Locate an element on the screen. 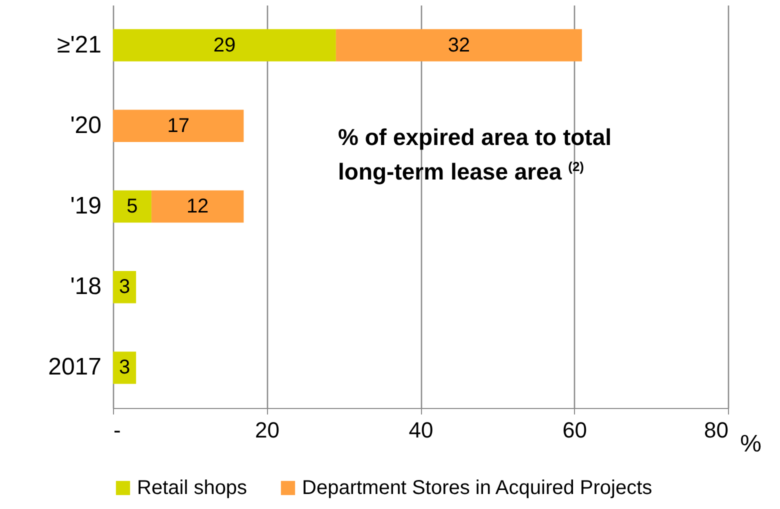 This screenshot has height=509, width=780. y-tick-label: '18 is located at coordinates (86, 286).